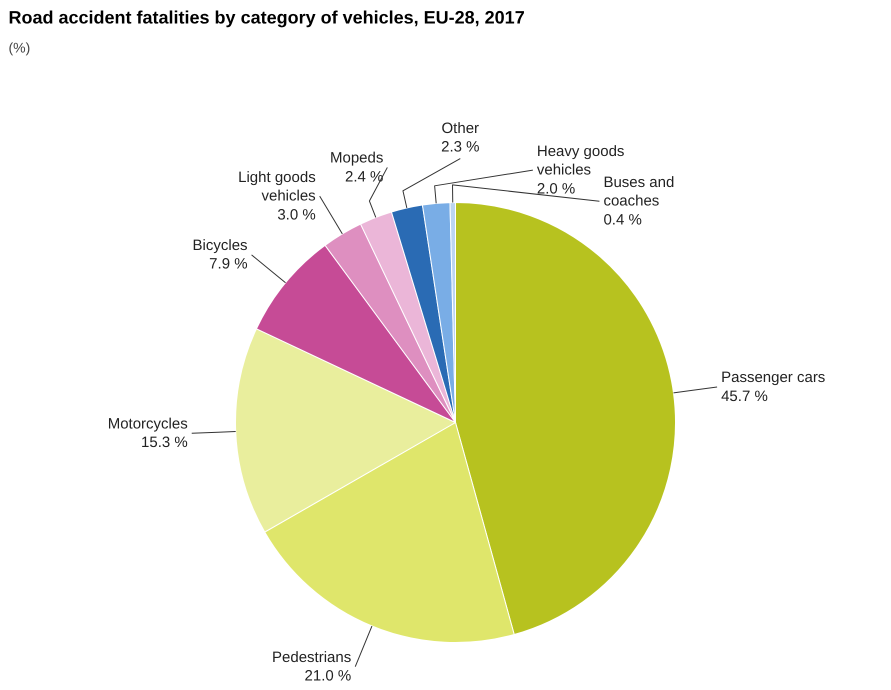  I want to click on data-label: 21.0 %, so click(328, 676).